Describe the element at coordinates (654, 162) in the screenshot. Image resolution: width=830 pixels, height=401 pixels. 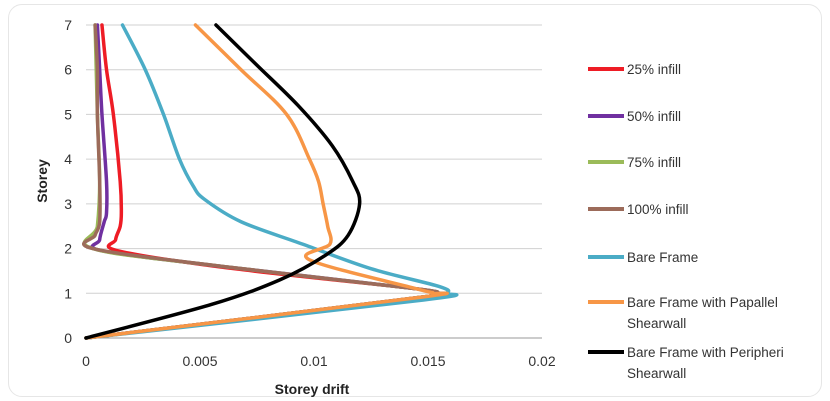
I see `legend-label-75-infill: 75% infill` at that location.